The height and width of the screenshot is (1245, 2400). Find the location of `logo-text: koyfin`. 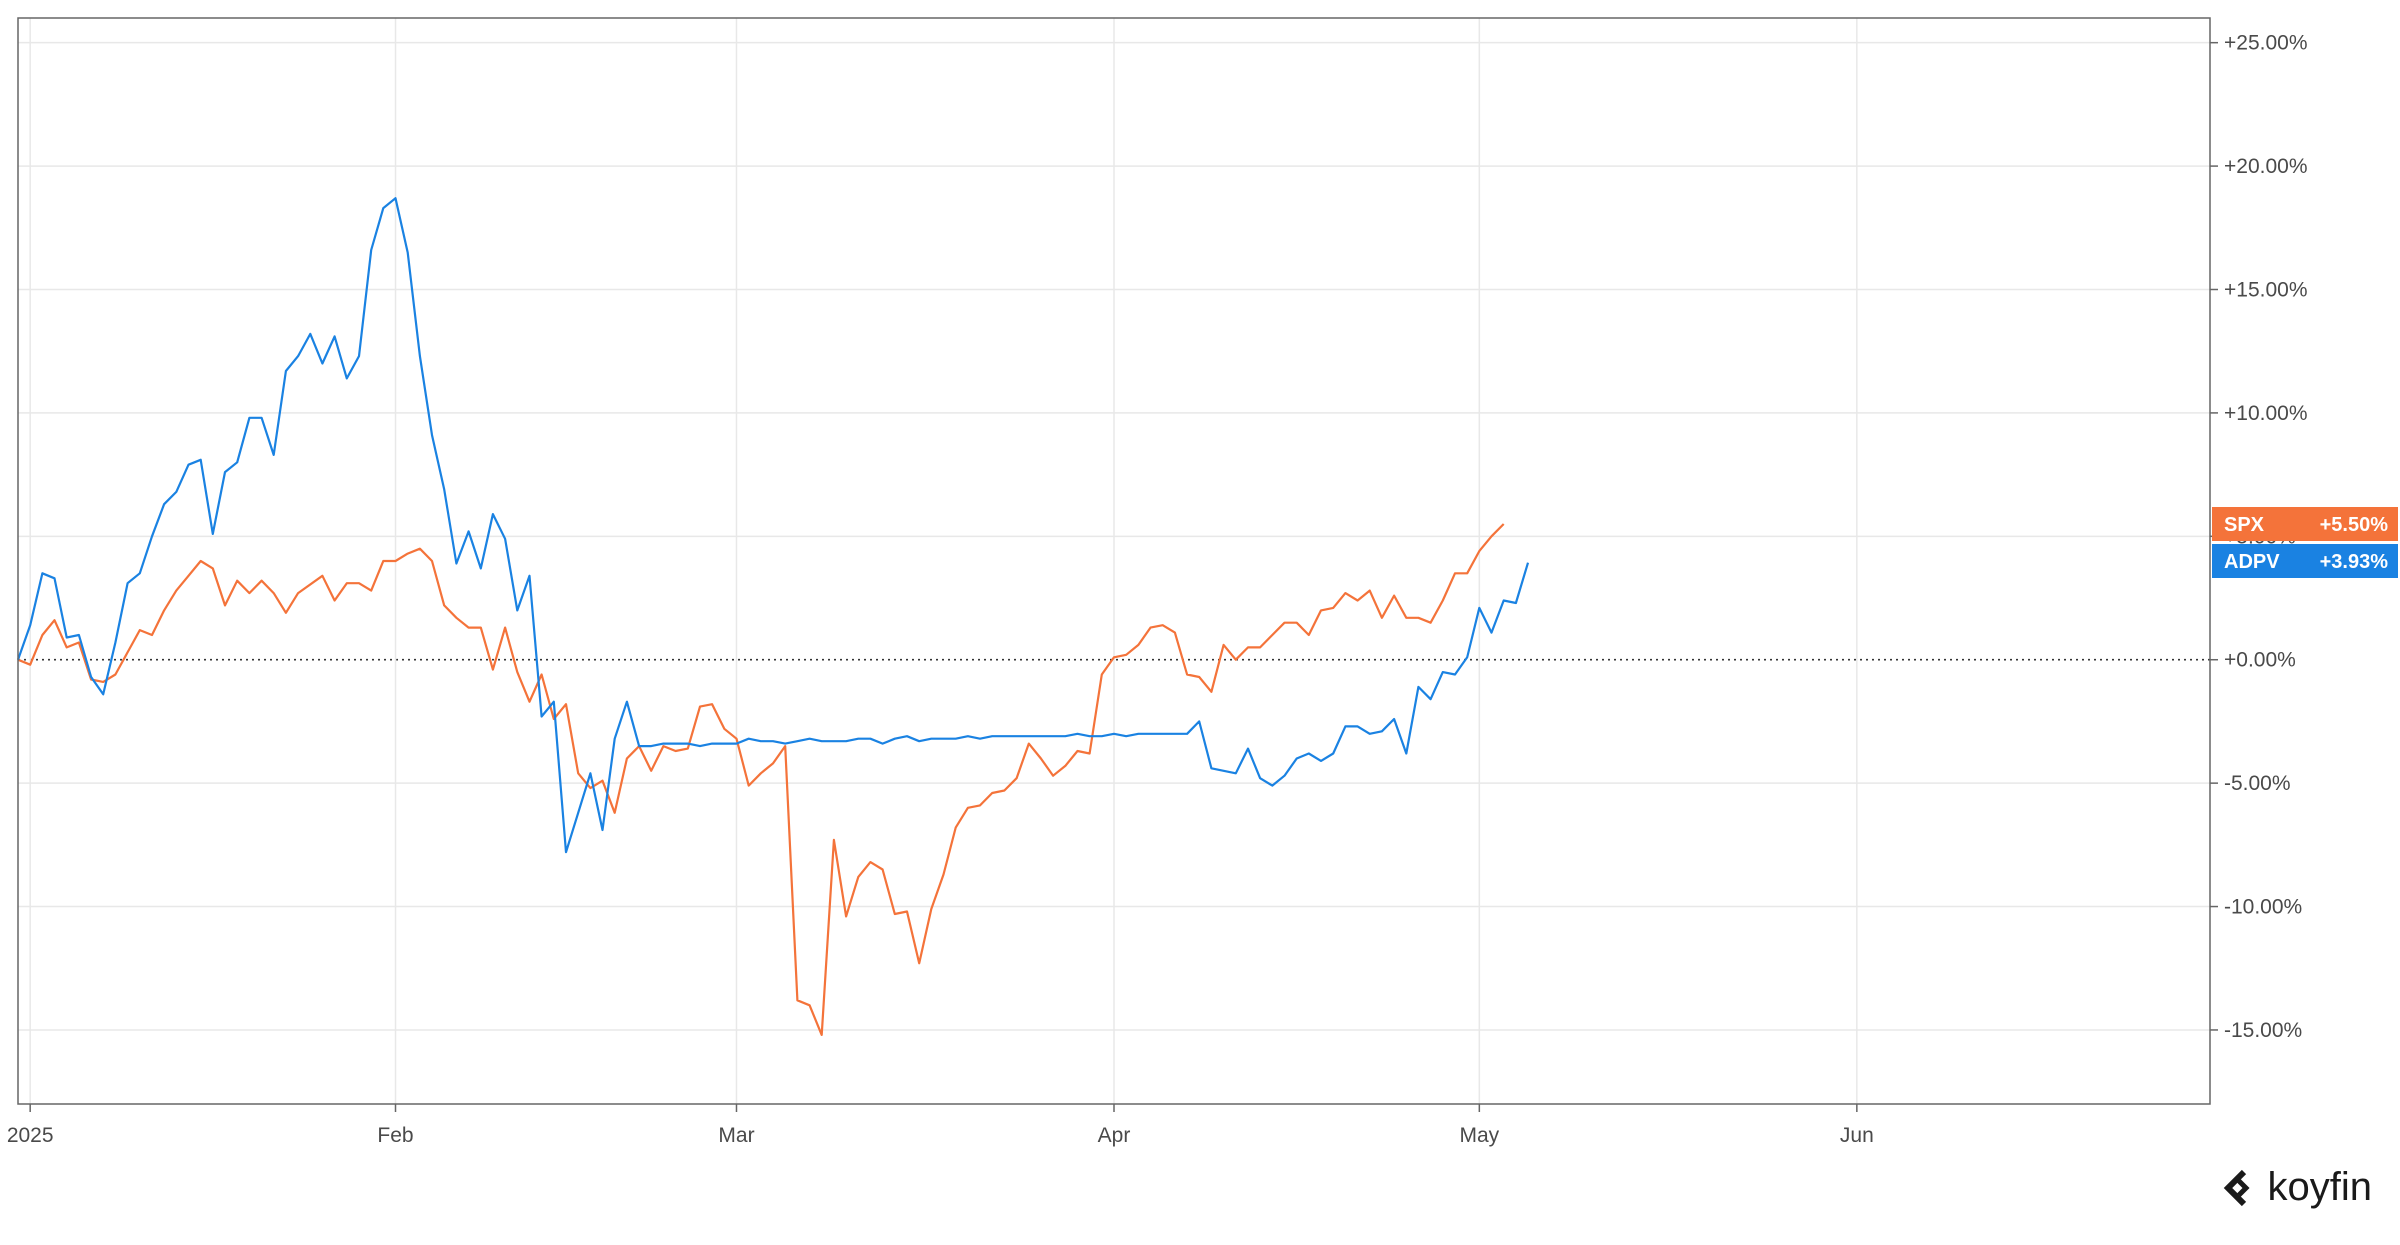

logo-text: koyfin is located at coordinates (2320, 1187).